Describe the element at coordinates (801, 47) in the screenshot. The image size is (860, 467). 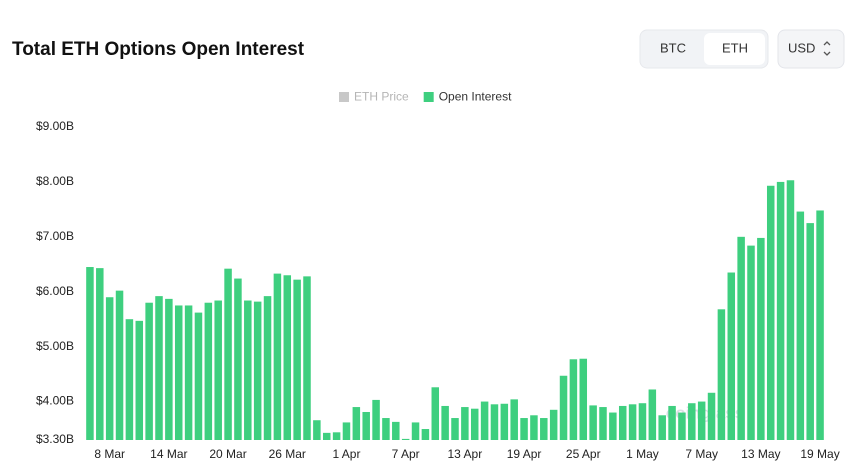
I see `currency-label: USD` at that location.